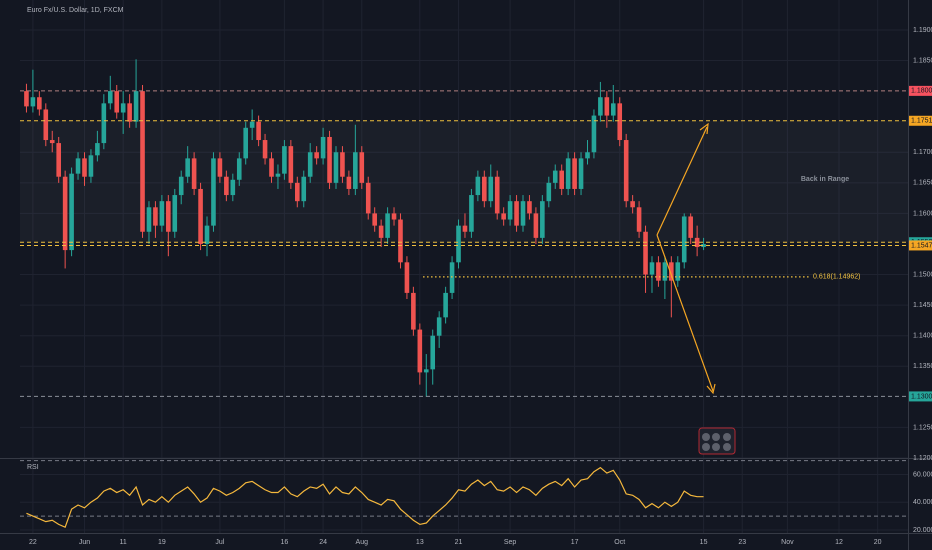  Describe the element at coordinates (219, 542) in the screenshot. I see `x-tick-label: Jul` at that location.